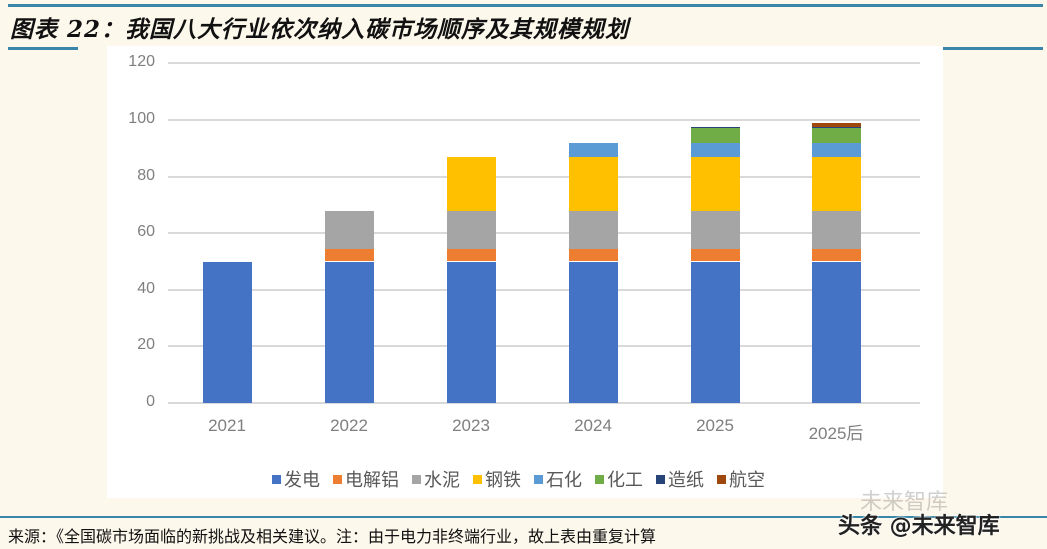  Describe the element at coordinates (836, 433) in the screenshot. I see `x-tick-label: 2025后` at that location.